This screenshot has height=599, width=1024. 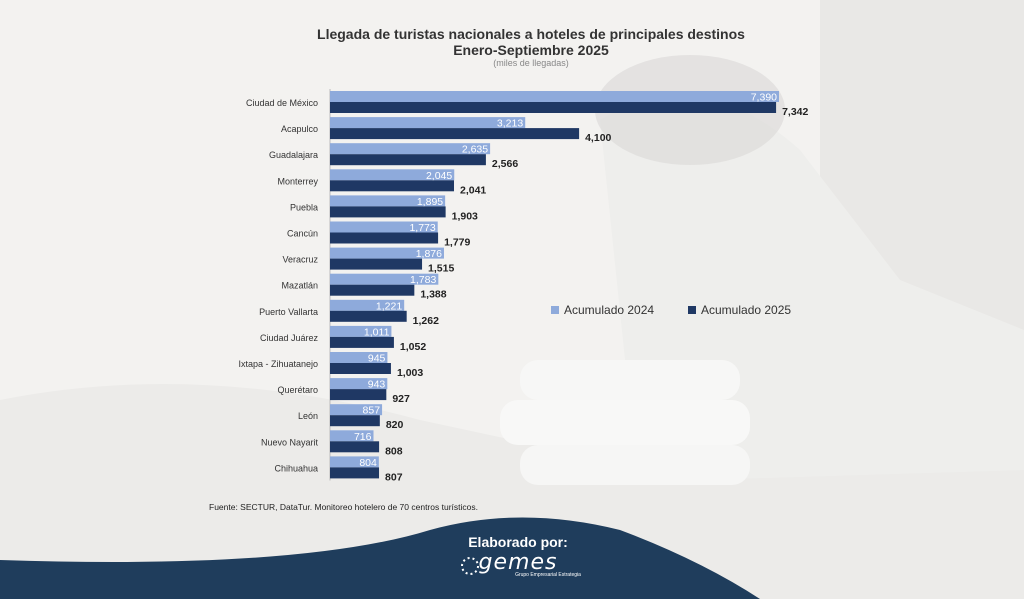 I want to click on logo-subtitle: Grupo Empresarial Estrategia, so click(x=548, y=575).